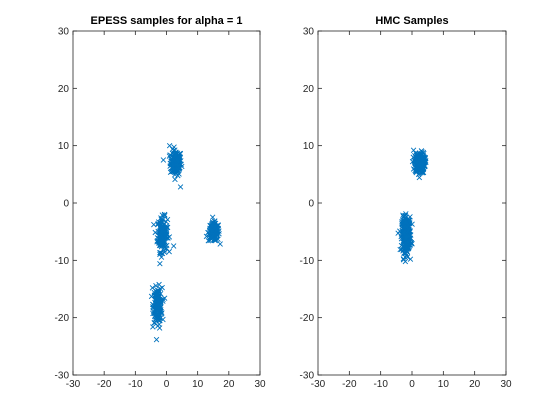  What do you see at coordinates (198, 384) in the screenshot?
I see `left-x-tick-label: 10` at bounding box center [198, 384].